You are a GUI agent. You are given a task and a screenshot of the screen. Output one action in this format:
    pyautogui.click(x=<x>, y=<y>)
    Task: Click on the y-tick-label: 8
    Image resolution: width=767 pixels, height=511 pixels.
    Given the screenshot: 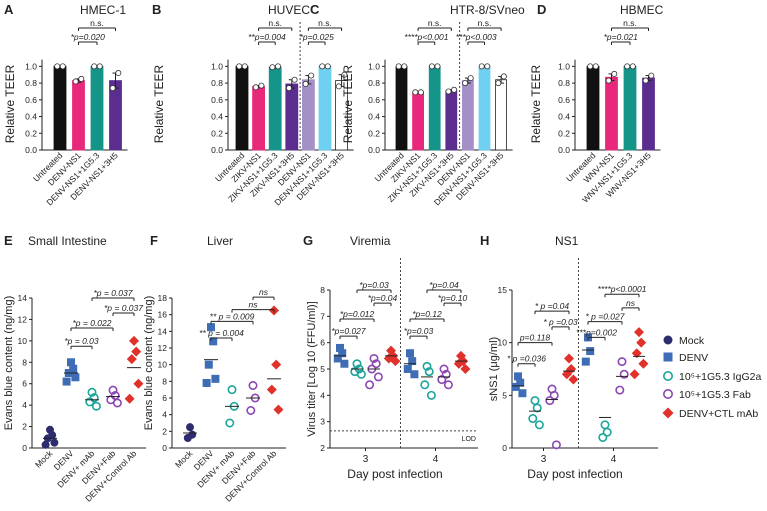 What is the action you would take?
    pyautogui.click(x=322, y=290)
    